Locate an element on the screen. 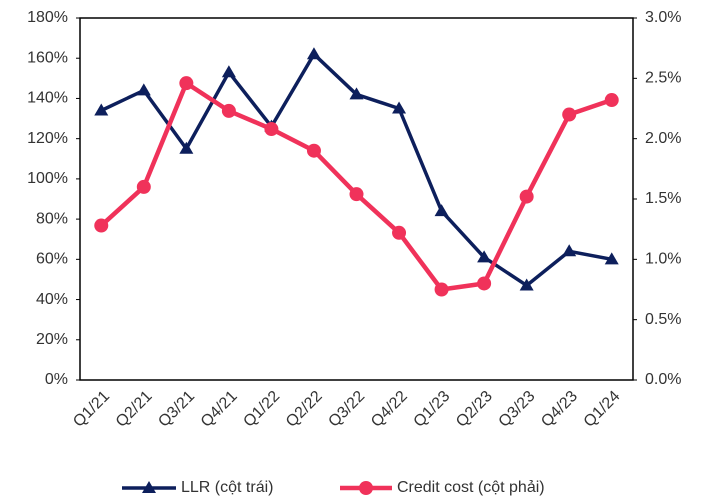 This screenshot has width=701, height=502. x-tick-label: Q4/21 is located at coordinates (219, 409).